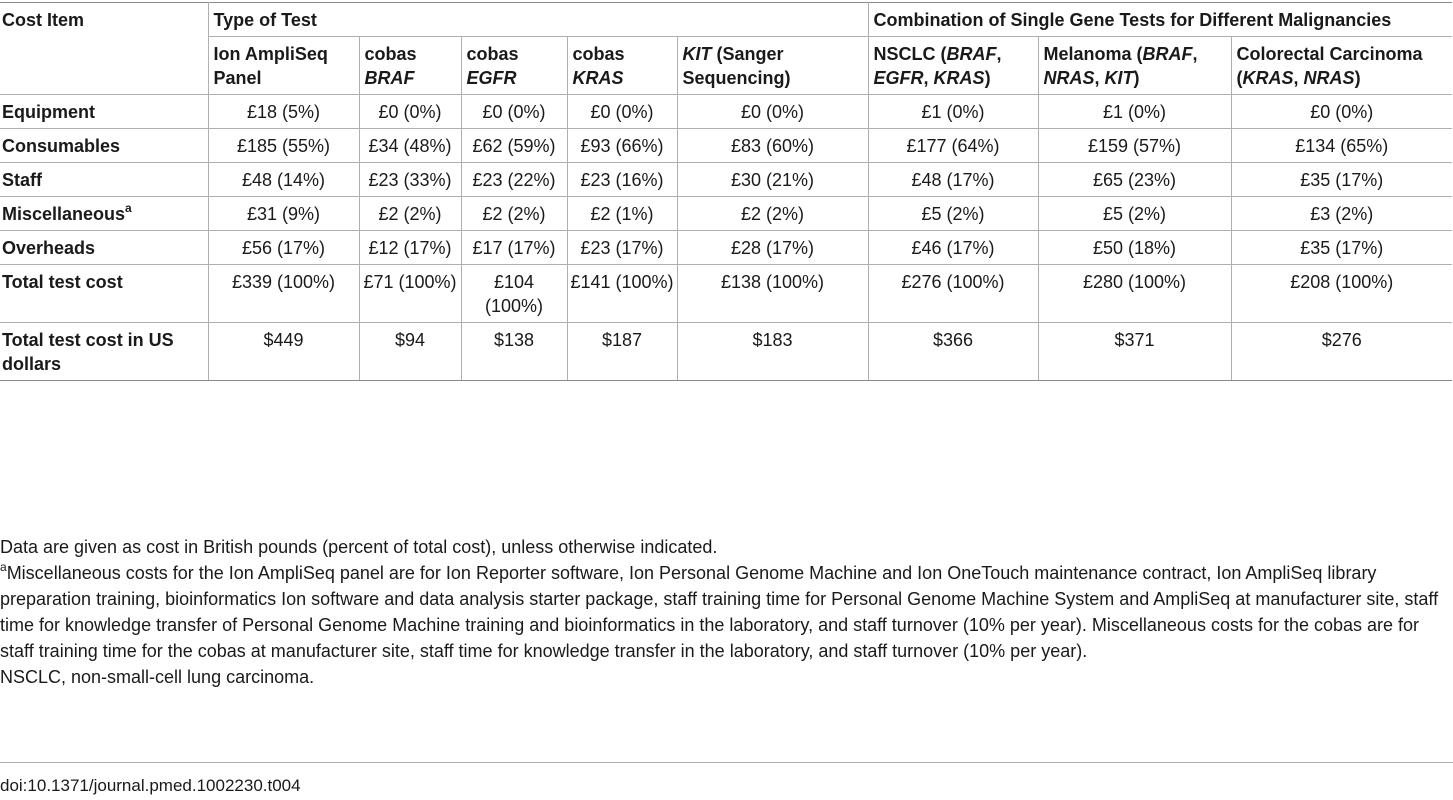  I want to click on col-cobas-egfr-gene: EGFR, so click(491, 78).